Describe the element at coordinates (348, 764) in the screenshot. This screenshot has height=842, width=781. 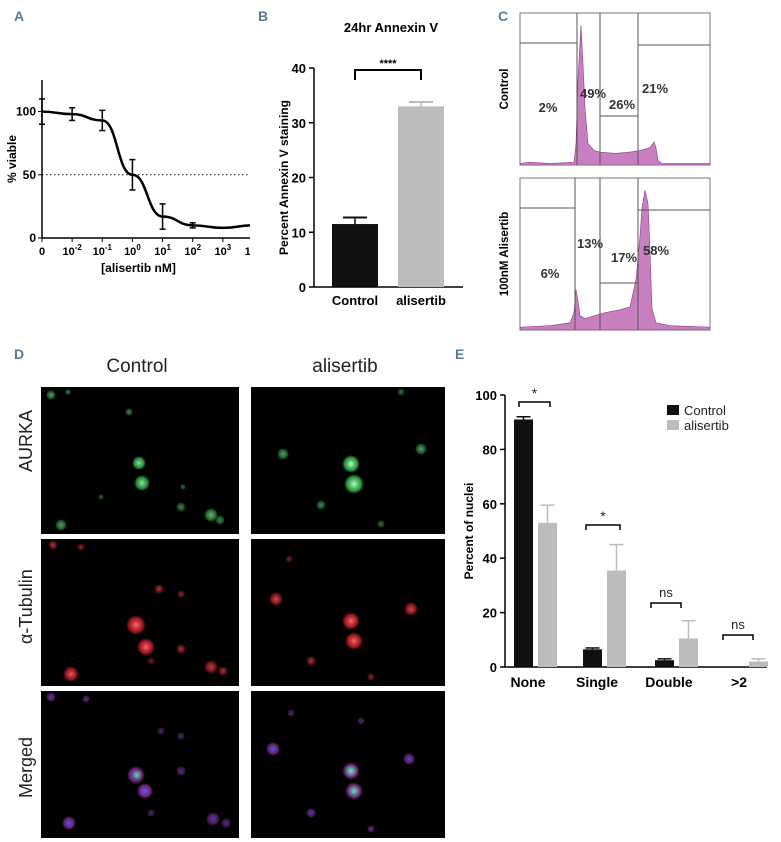
I see `micrograph-alisertib-merged` at that location.